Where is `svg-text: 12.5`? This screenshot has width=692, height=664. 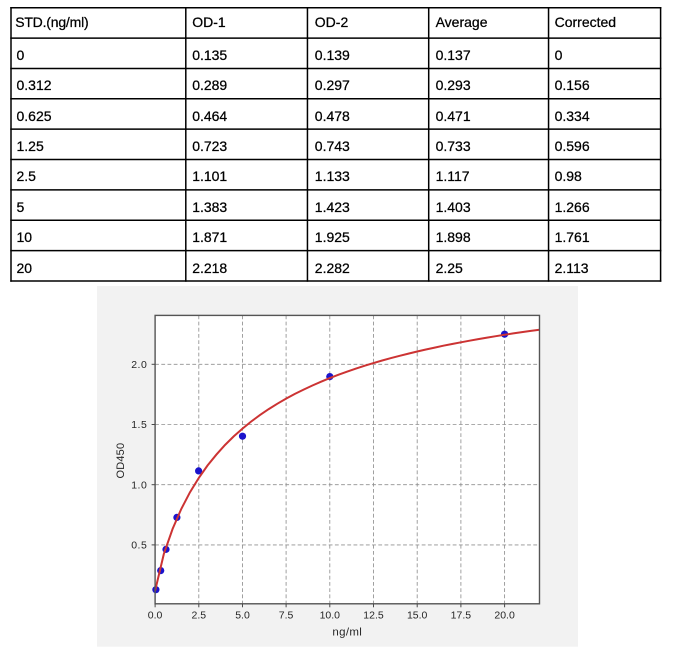
svg-text: 12.5 is located at coordinates (373, 615).